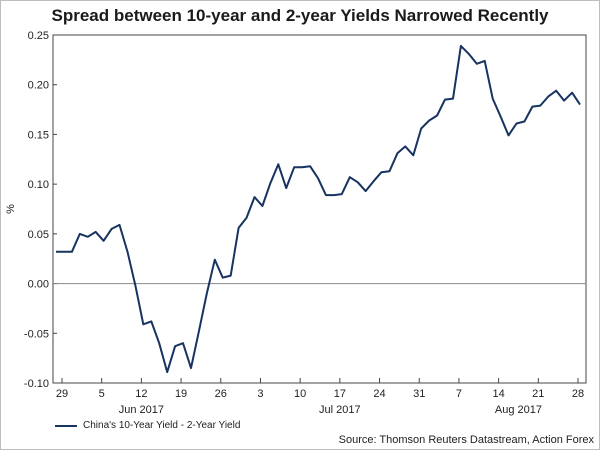 Image resolution: width=600 pixels, height=450 pixels. Describe the element at coordinates (141, 394) in the screenshot. I see `x-tick-label: 12` at that location.